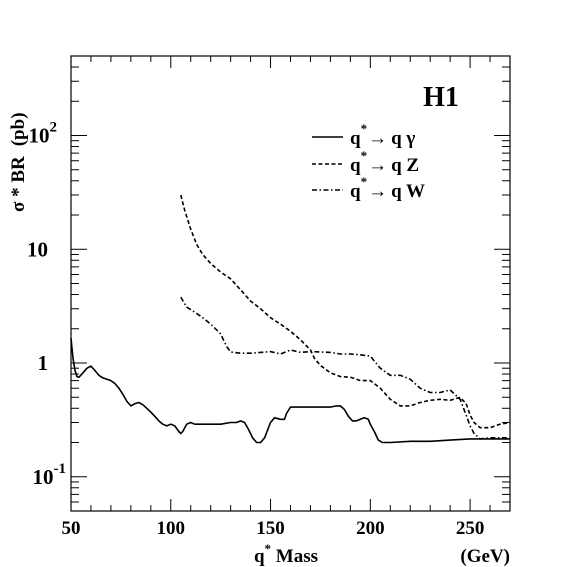 This screenshot has width=567, height=567. What do you see at coordinates (171, 528) in the screenshot?
I see `x-tick-label: 100` at bounding box center [171, 528].